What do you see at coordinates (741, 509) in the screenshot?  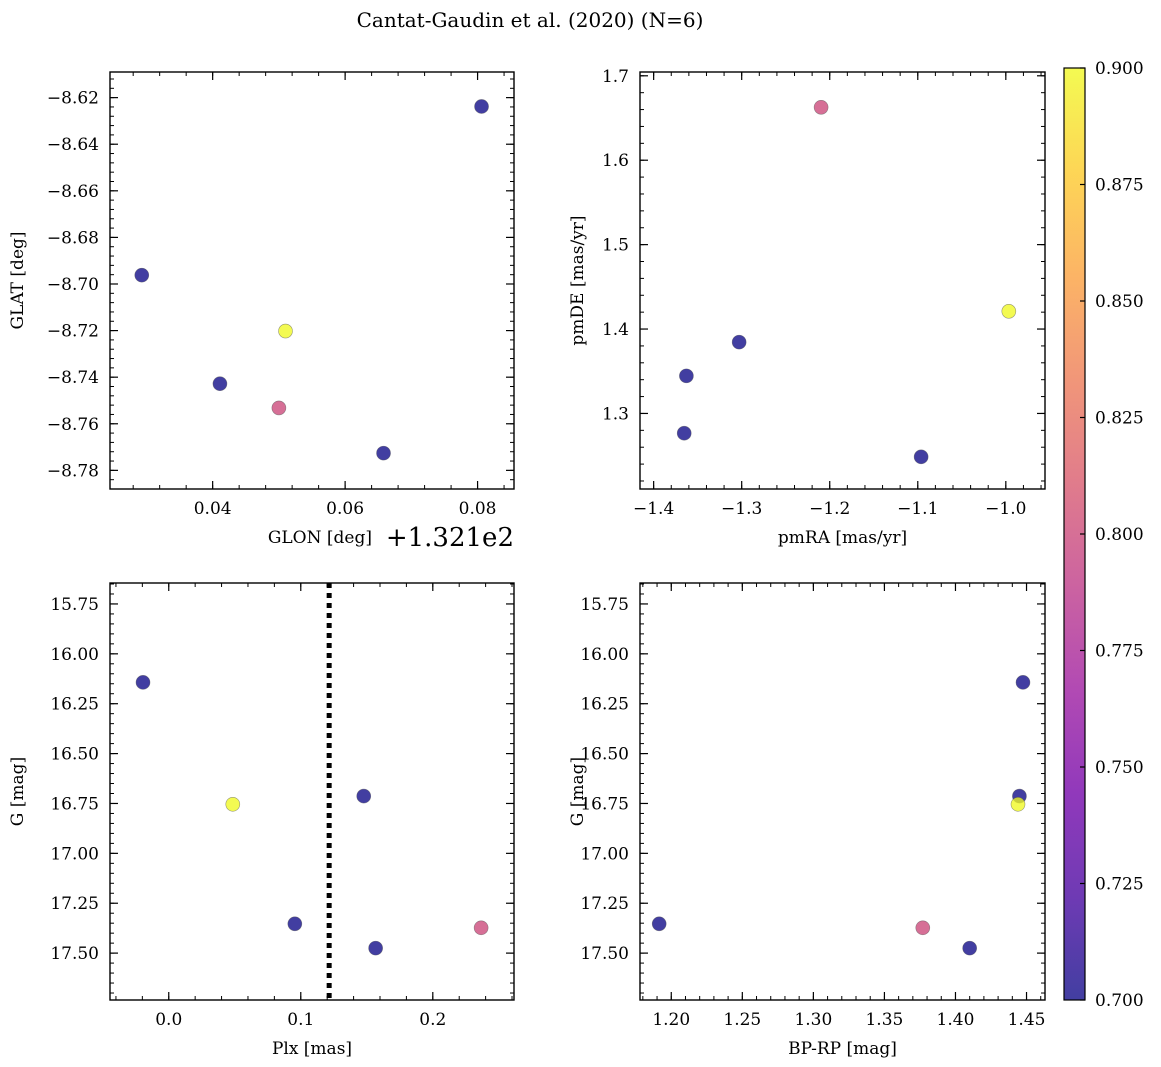 I see `x-tick-label: −1.3` at bounding box center [741, 509].